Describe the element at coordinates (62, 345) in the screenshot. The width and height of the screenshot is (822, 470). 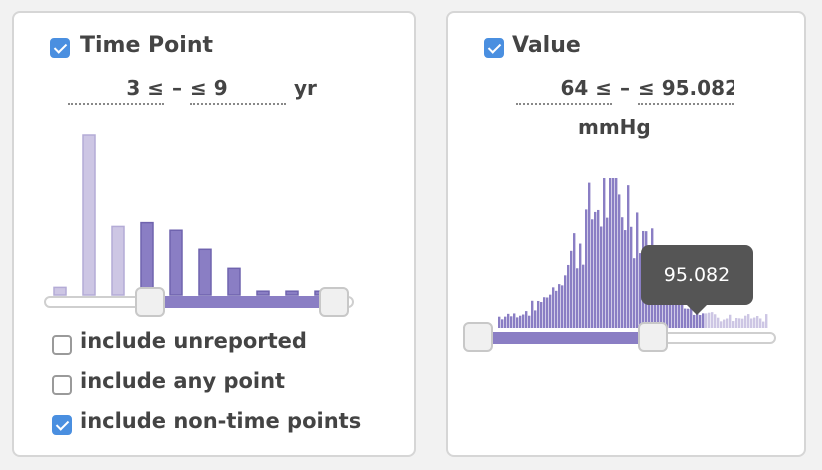
I see `include-unreported-checkbox` at that location.